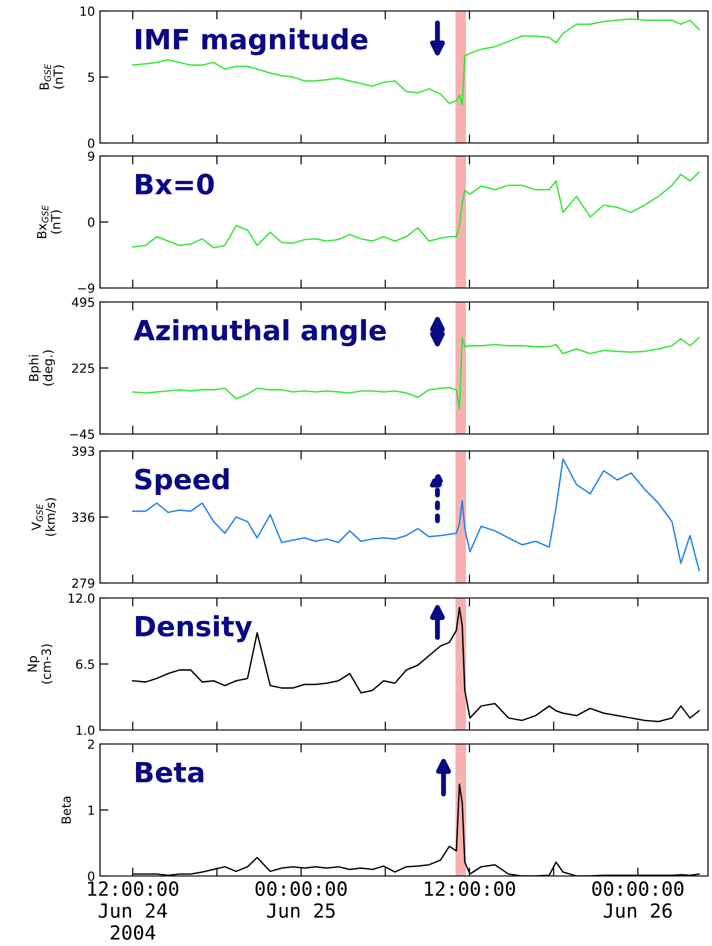  I want to click on x-tick-label: 12:00:00, so click(470, 888).